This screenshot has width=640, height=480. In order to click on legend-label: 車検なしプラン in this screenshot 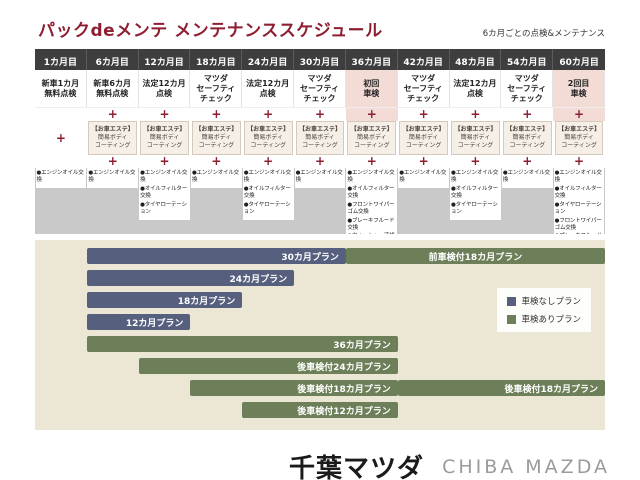, I will do `click(551, 302)`.